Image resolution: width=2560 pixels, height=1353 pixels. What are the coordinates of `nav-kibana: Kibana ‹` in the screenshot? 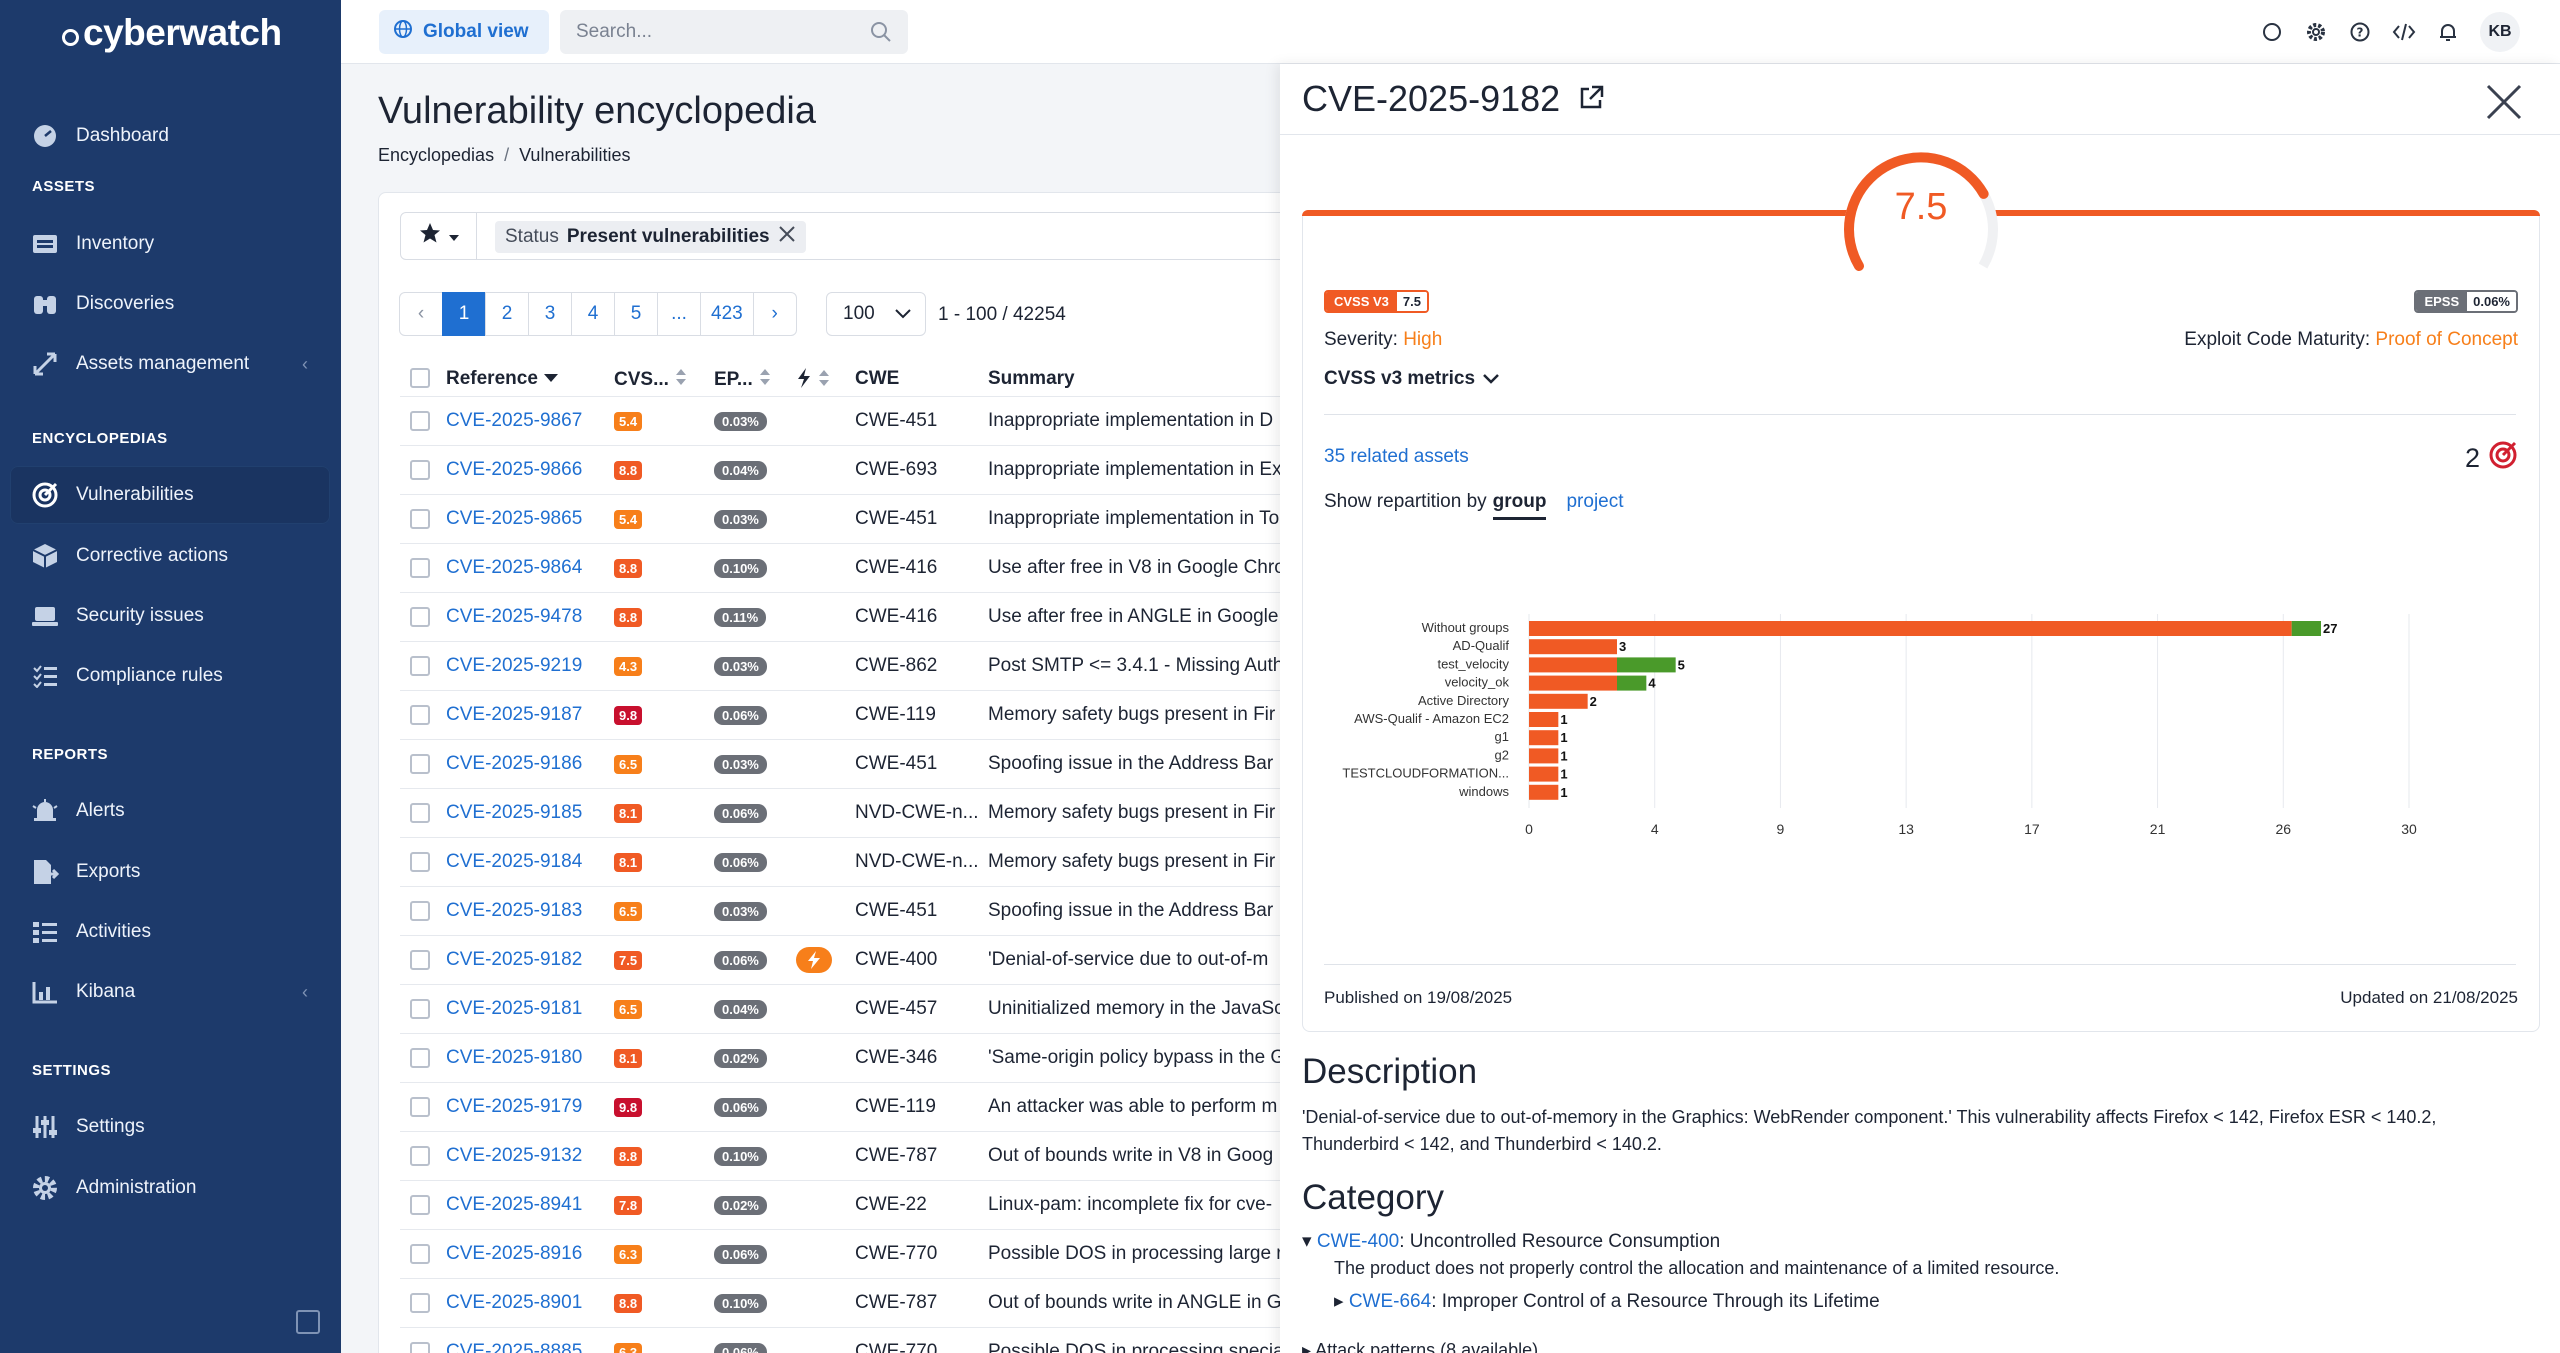 It's located at (170, 992).